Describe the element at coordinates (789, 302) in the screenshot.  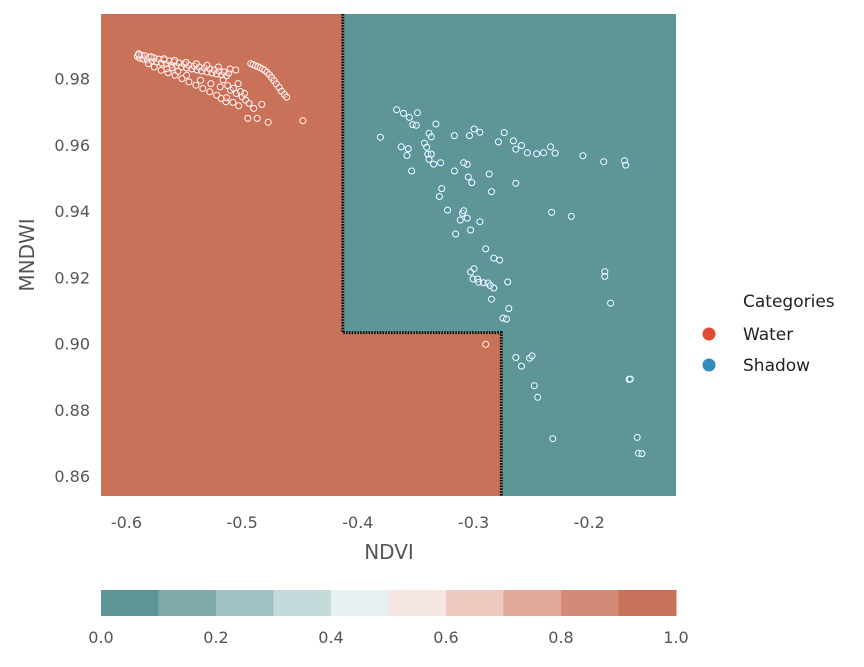
I see `legend-title: Categories` at that location.